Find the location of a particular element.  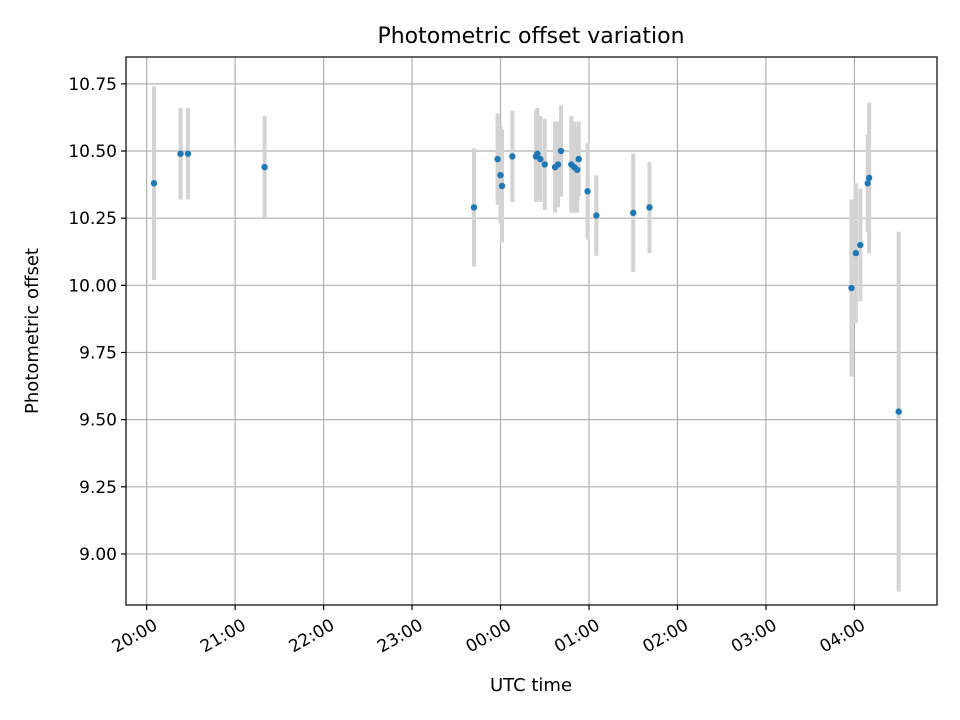

y-tick-label: 9.75 is located at coordinates (98, 353).